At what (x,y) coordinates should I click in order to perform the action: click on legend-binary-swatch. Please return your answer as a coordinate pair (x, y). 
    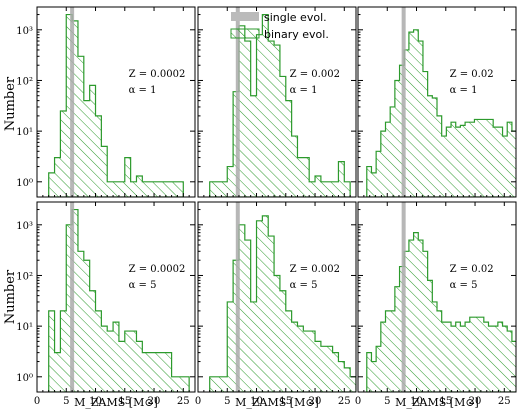
    Looking at the image, I should click on (245, 33).